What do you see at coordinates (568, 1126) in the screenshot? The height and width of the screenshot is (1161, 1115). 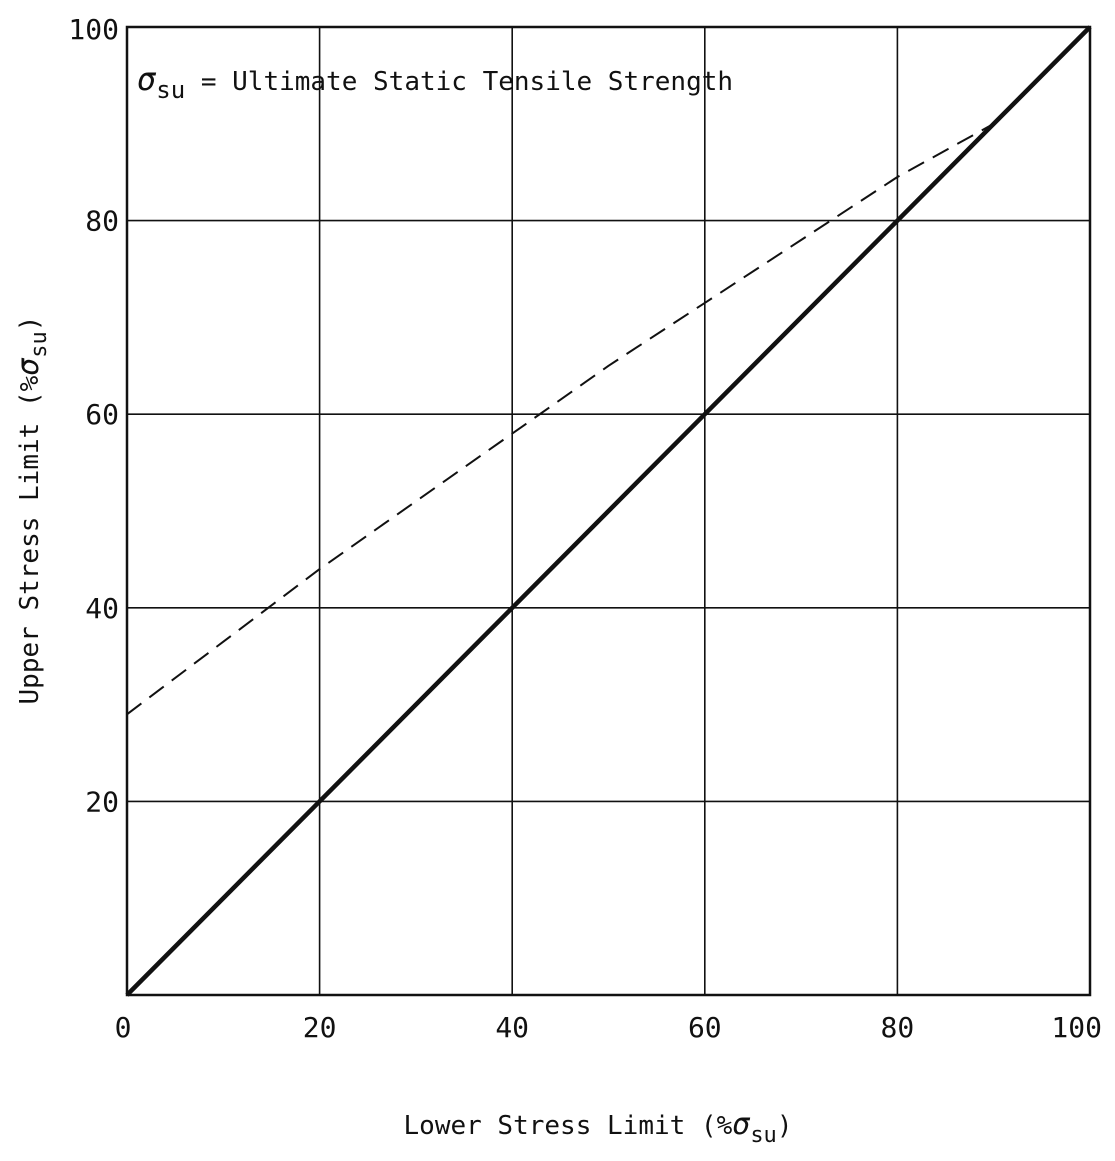 I see `x-axis-title-text: Lower Stress Limit (%` at bounding box center [568, 1126].